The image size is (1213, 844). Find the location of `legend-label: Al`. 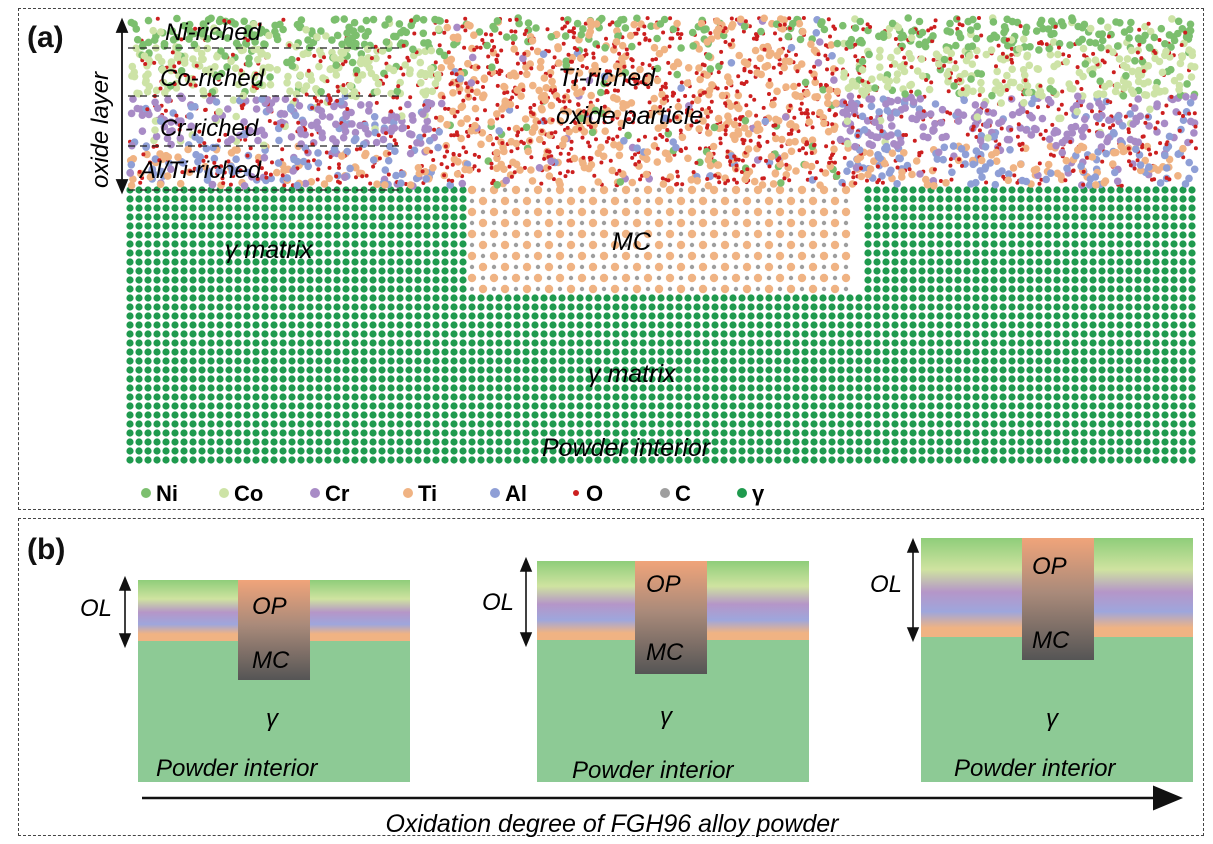

legend-label: Al is located at coordinates (516, 493).